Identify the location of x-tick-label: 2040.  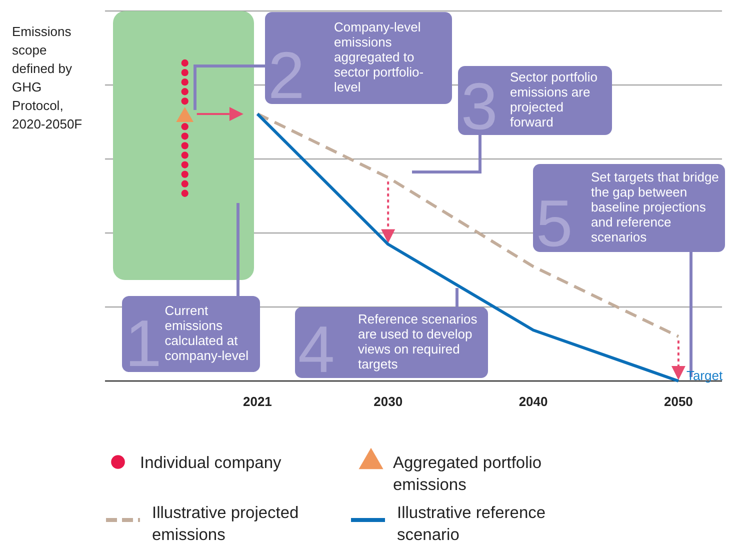
(533, 402).